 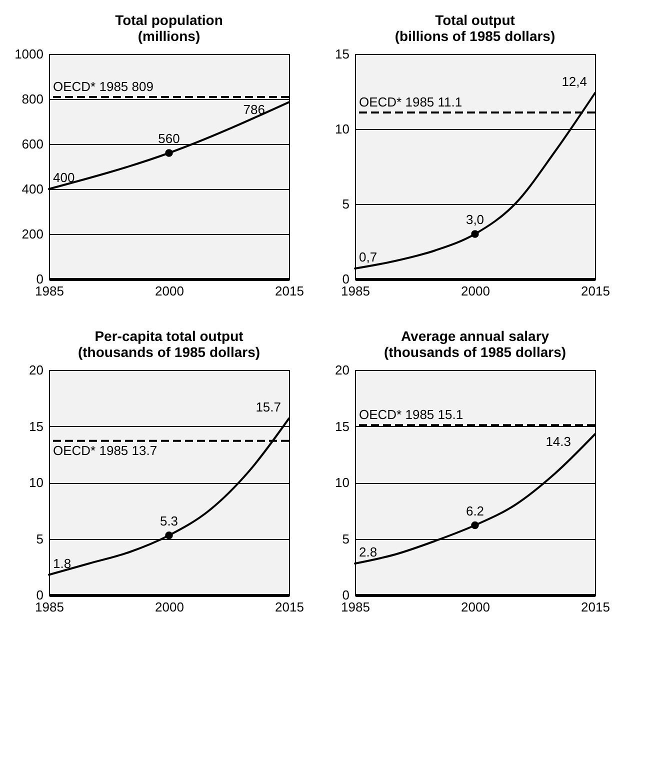 What do you see at coordinates (33, 144) in the screenshot?
I see `y-tick-label: 600` at bounding box center [33, 144].